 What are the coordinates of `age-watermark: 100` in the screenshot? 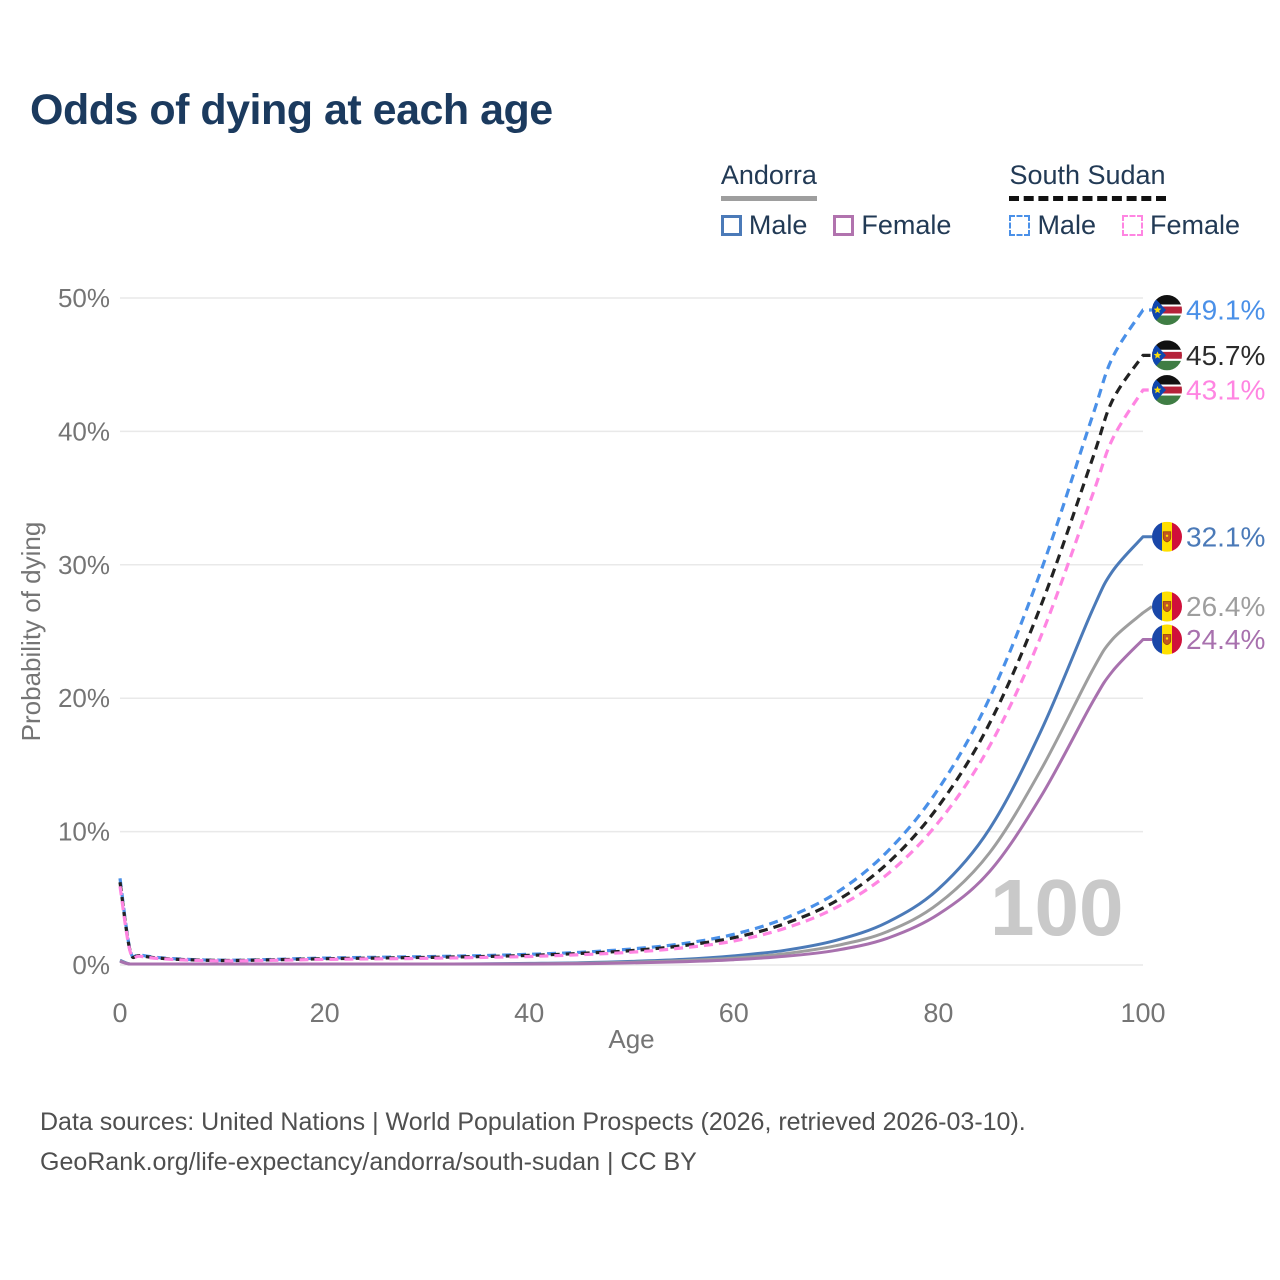 It's located at (1057, 907).